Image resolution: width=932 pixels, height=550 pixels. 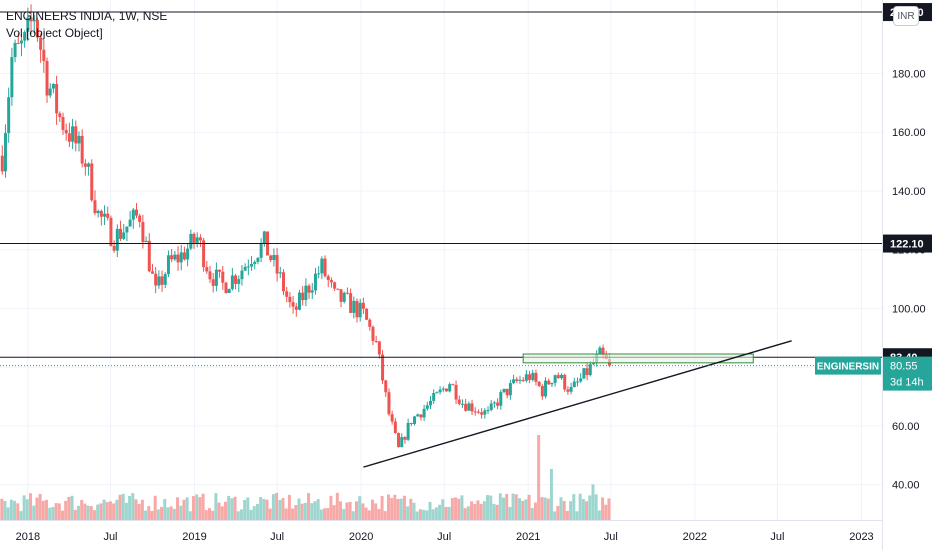 What do you see at coordinates (907, 373) in the screenshot?
I see `last-price-badge` at bounding box center [907, 373].